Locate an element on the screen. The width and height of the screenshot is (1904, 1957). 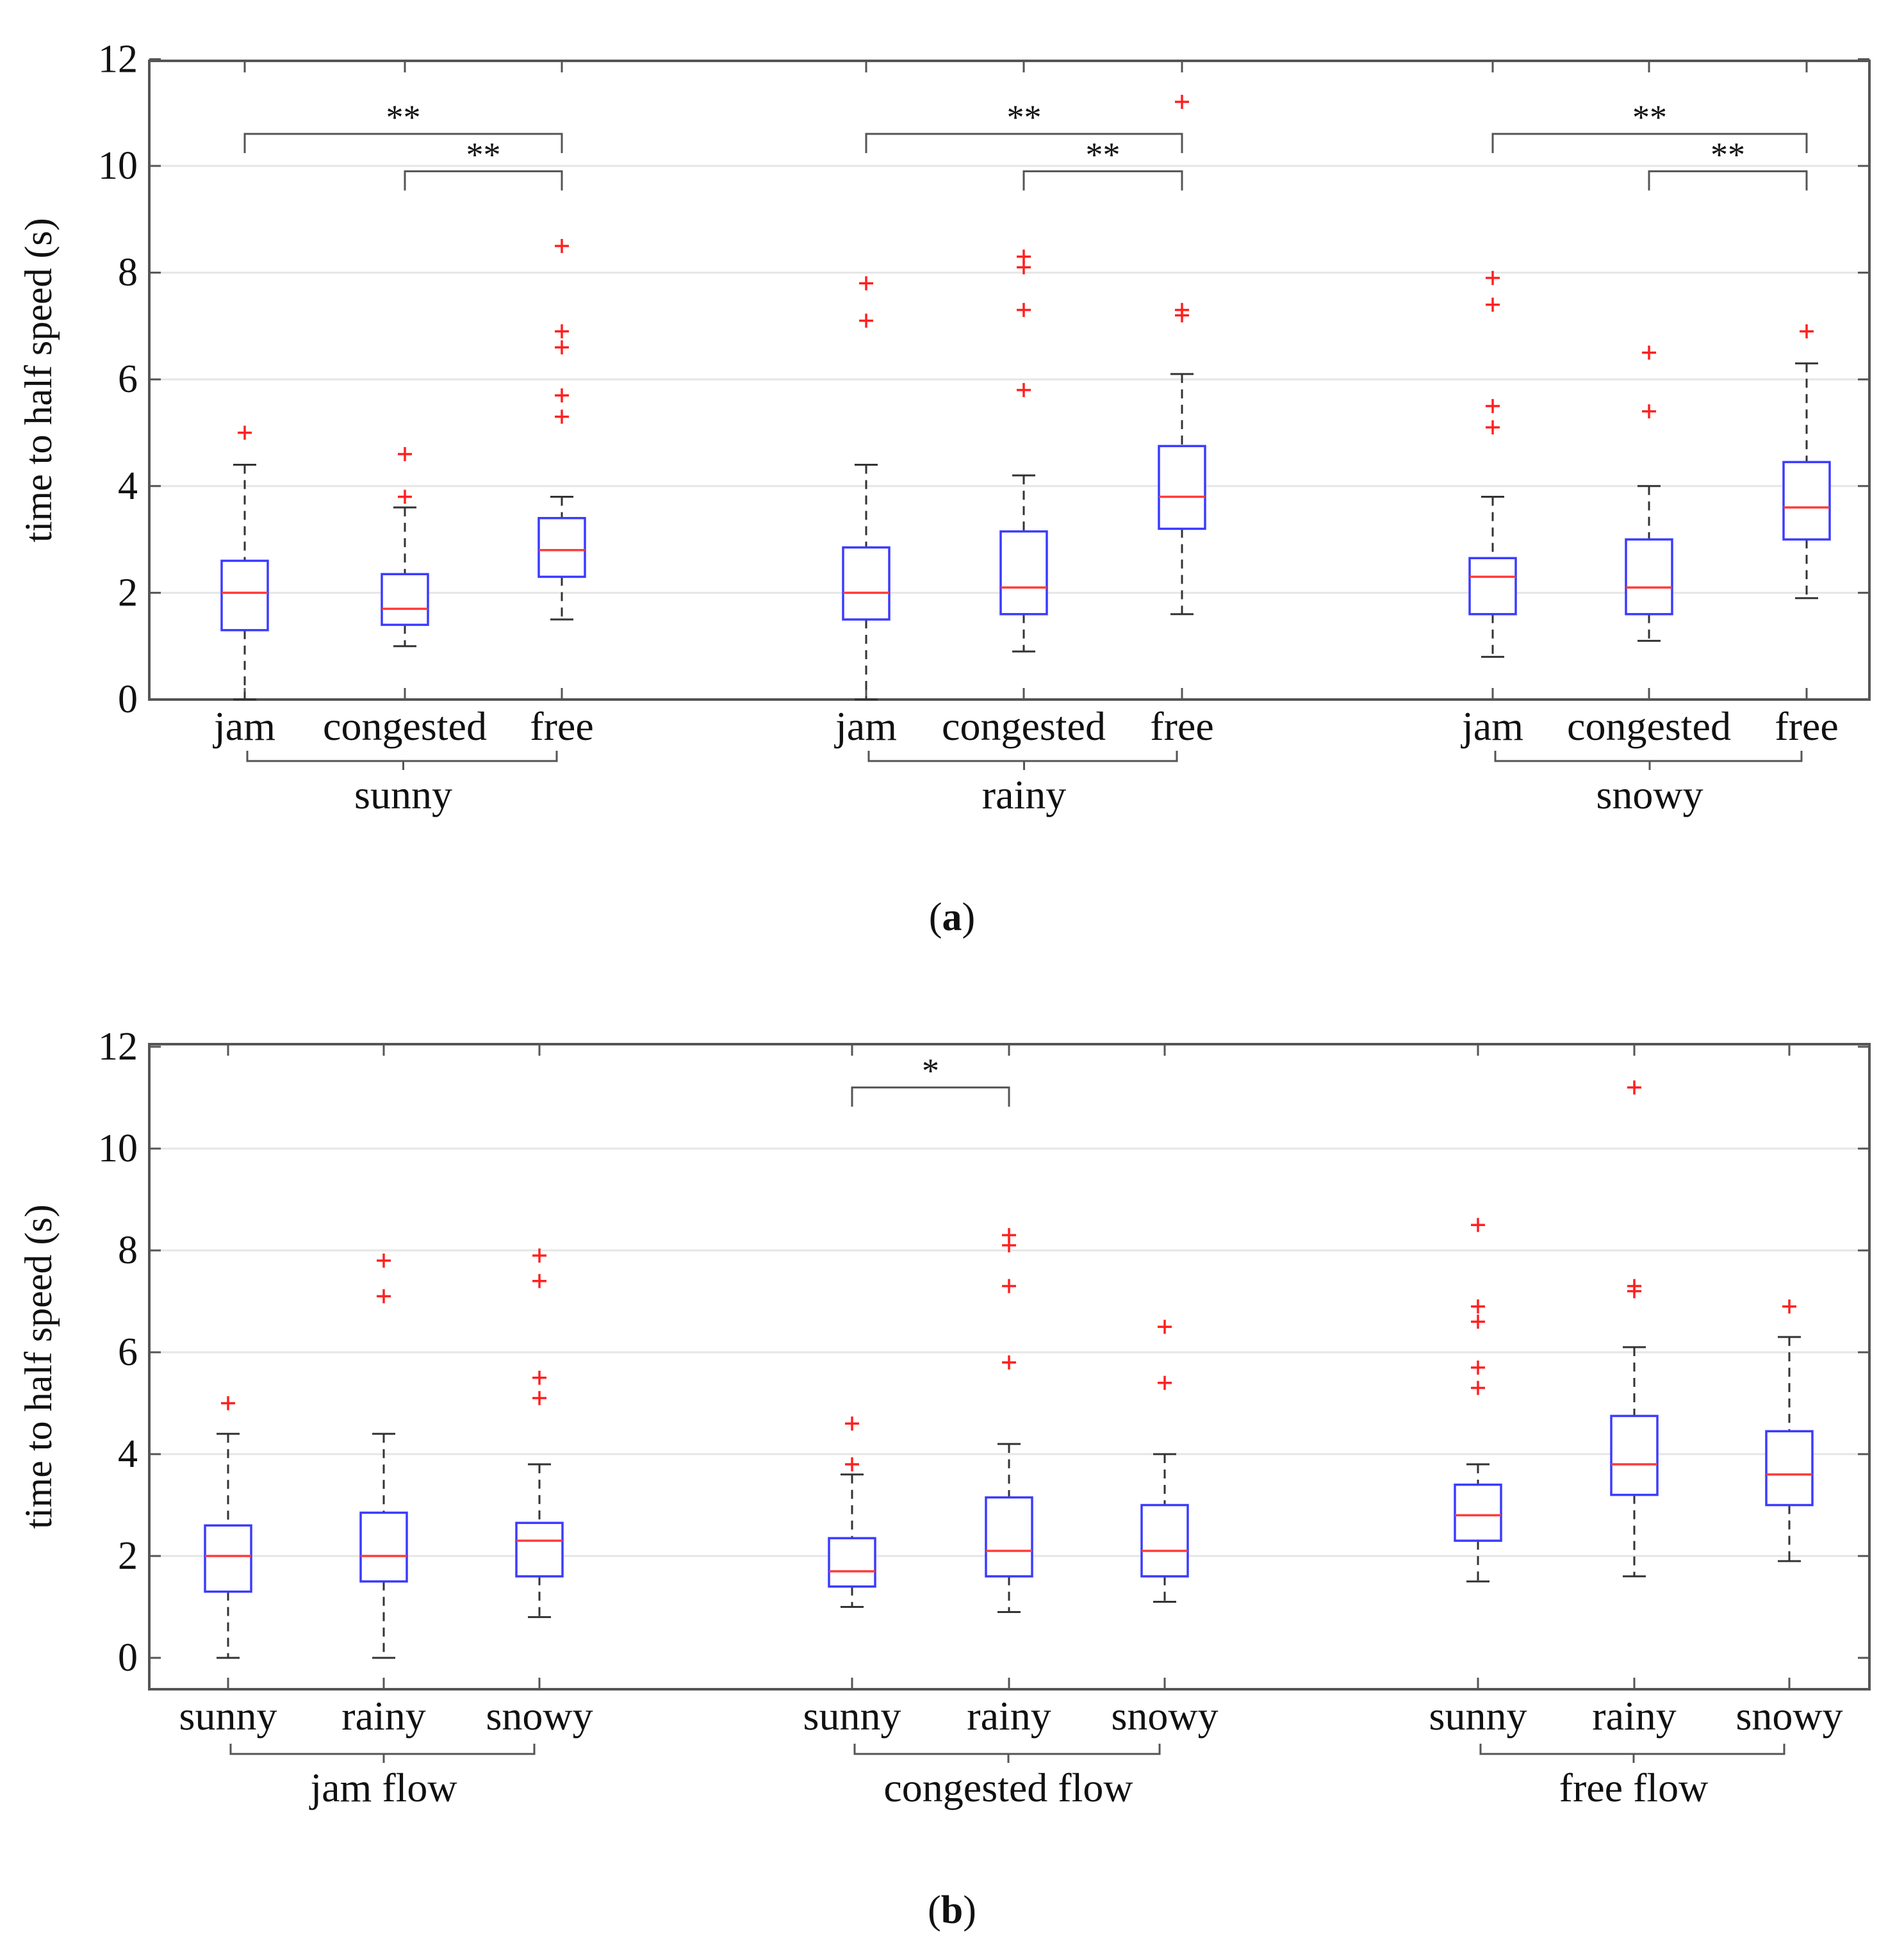
box-a-snowy-free: free is located at coordinates (1807, 405).